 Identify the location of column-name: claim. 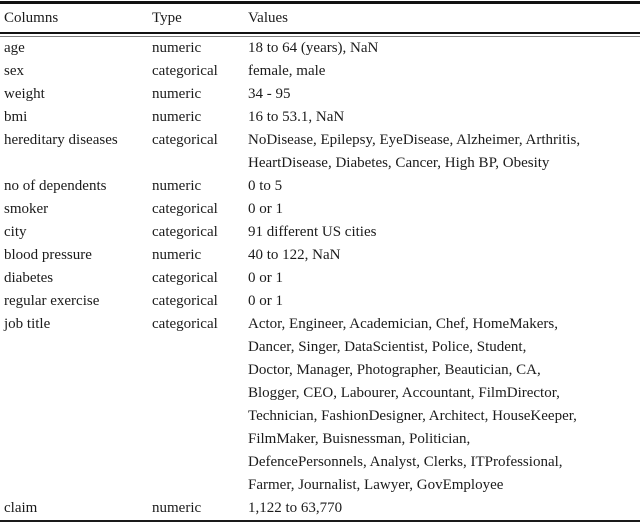
(21, 507).